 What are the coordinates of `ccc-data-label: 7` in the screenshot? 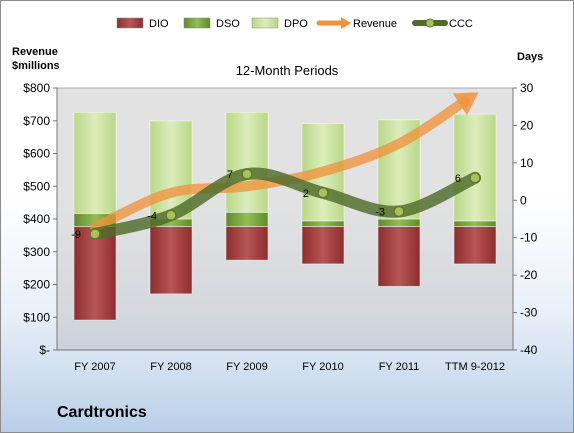 It's located at (230, 175).